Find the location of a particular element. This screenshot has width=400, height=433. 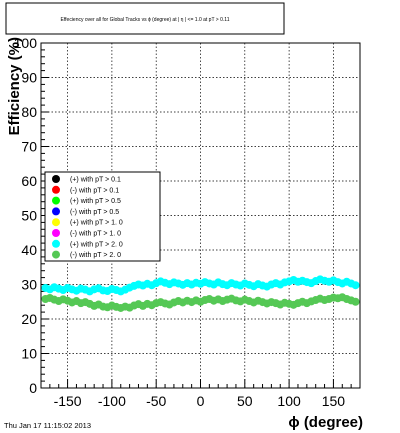

legend-label: (-) with pT > 0.5 is located at coordinates (94, 212).